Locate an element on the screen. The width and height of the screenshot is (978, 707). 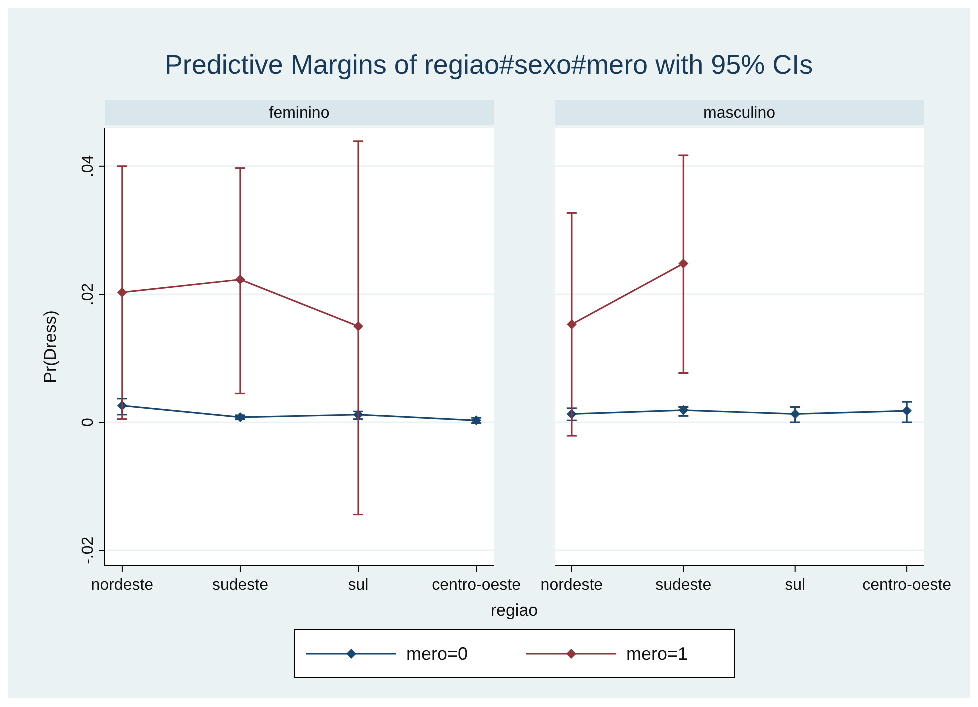
legend-label: mero=1 is located at coordinates (657, 654).